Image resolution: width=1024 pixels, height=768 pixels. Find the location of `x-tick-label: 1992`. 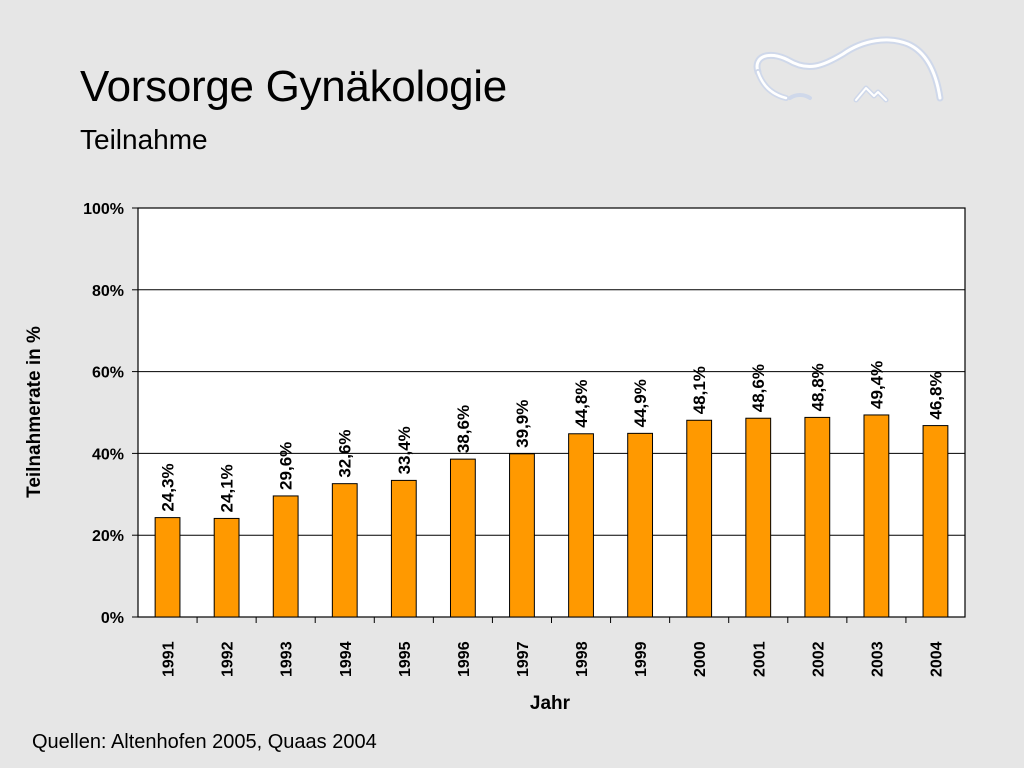

x-tick-label: 1992 is located at coordinates (228, 659).